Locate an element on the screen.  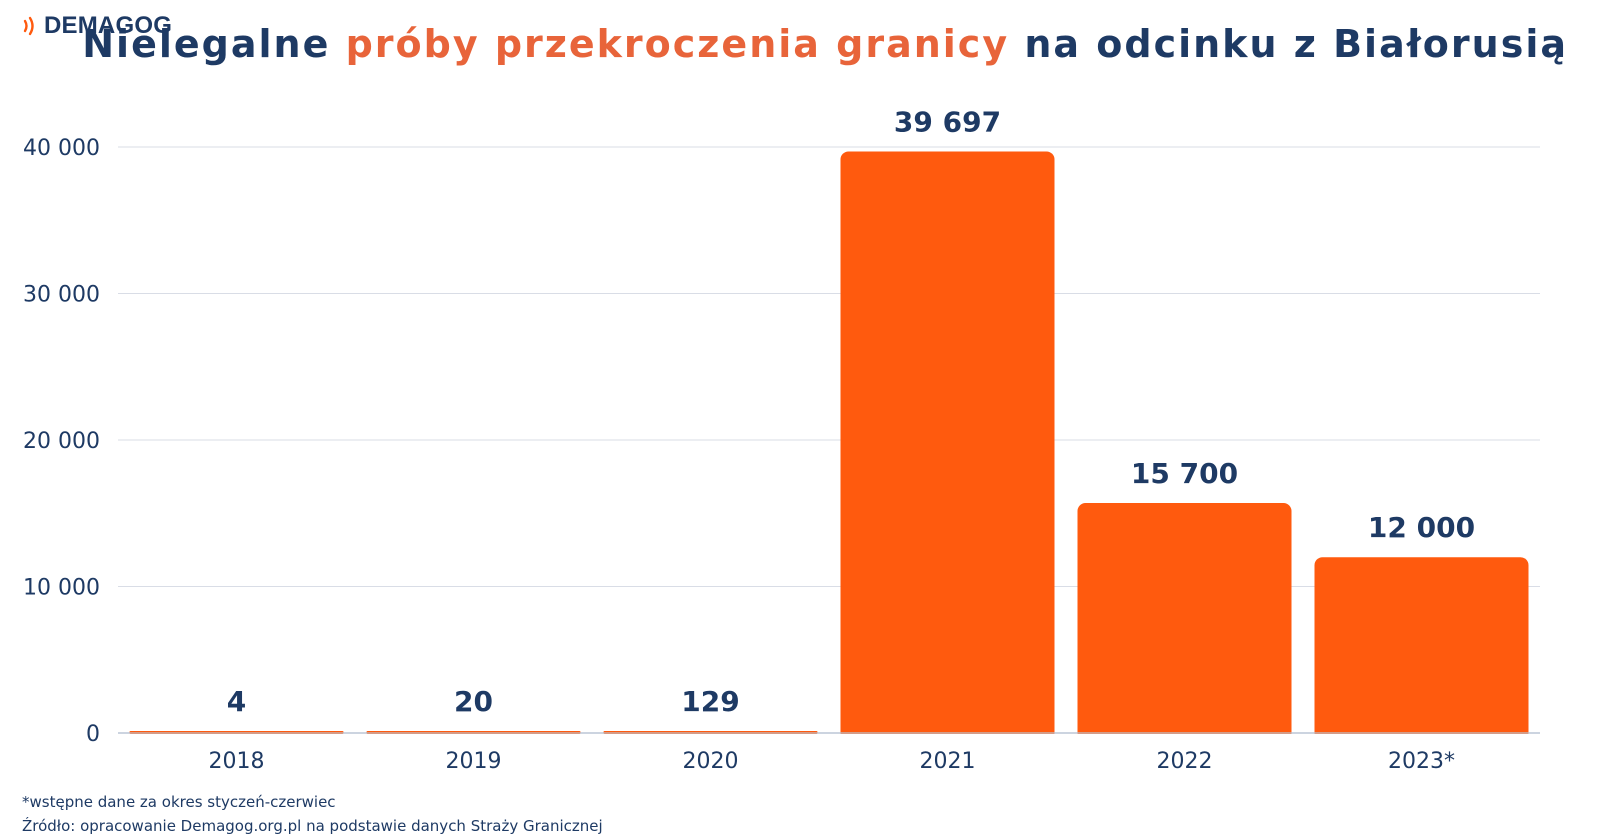
demagog-logo: DEMAGOG is located at coordinates (97, 26).